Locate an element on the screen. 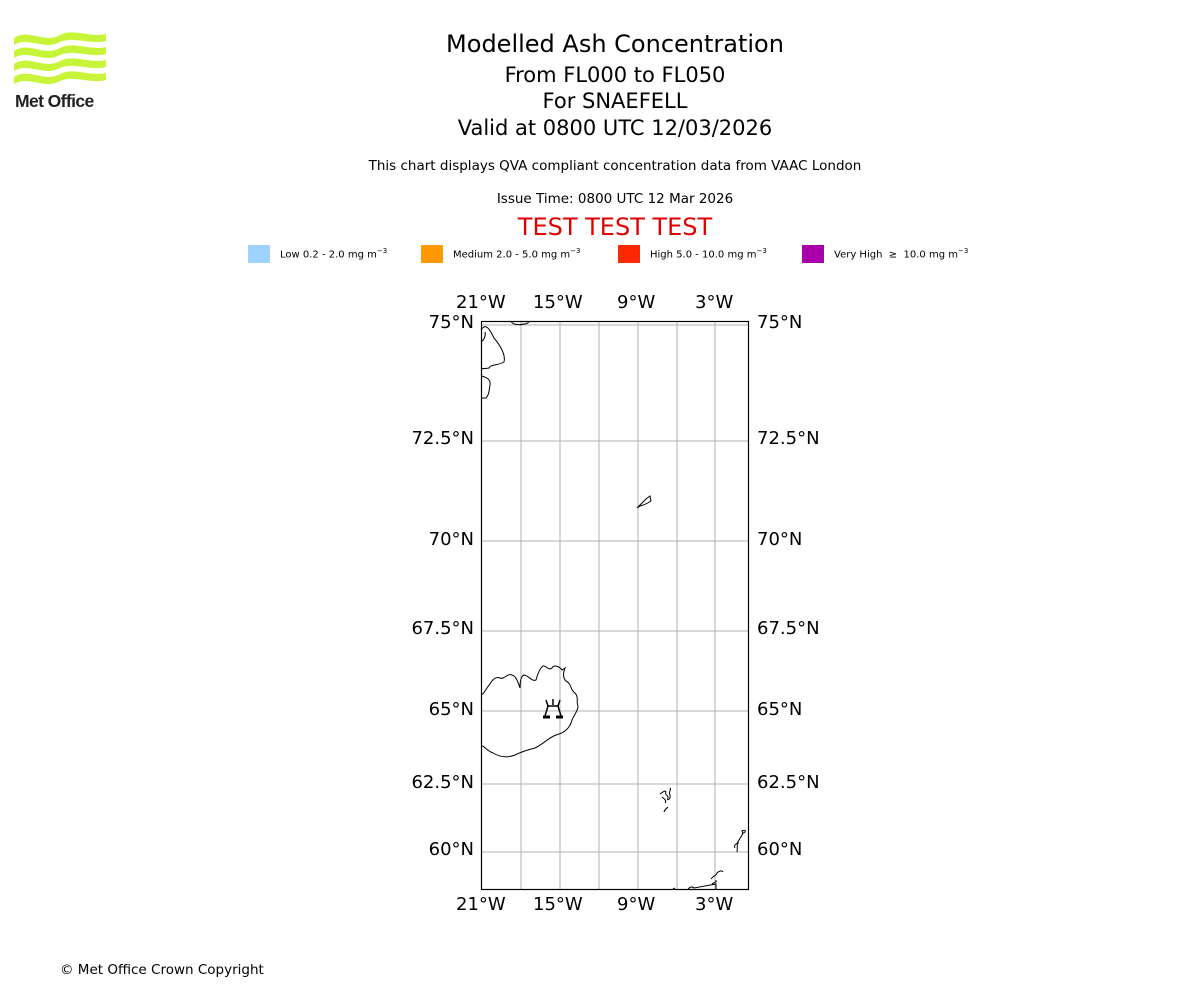 This screenshot has width=1200, height=1000. legend-swatch-high is located at coordinates (629, 254).